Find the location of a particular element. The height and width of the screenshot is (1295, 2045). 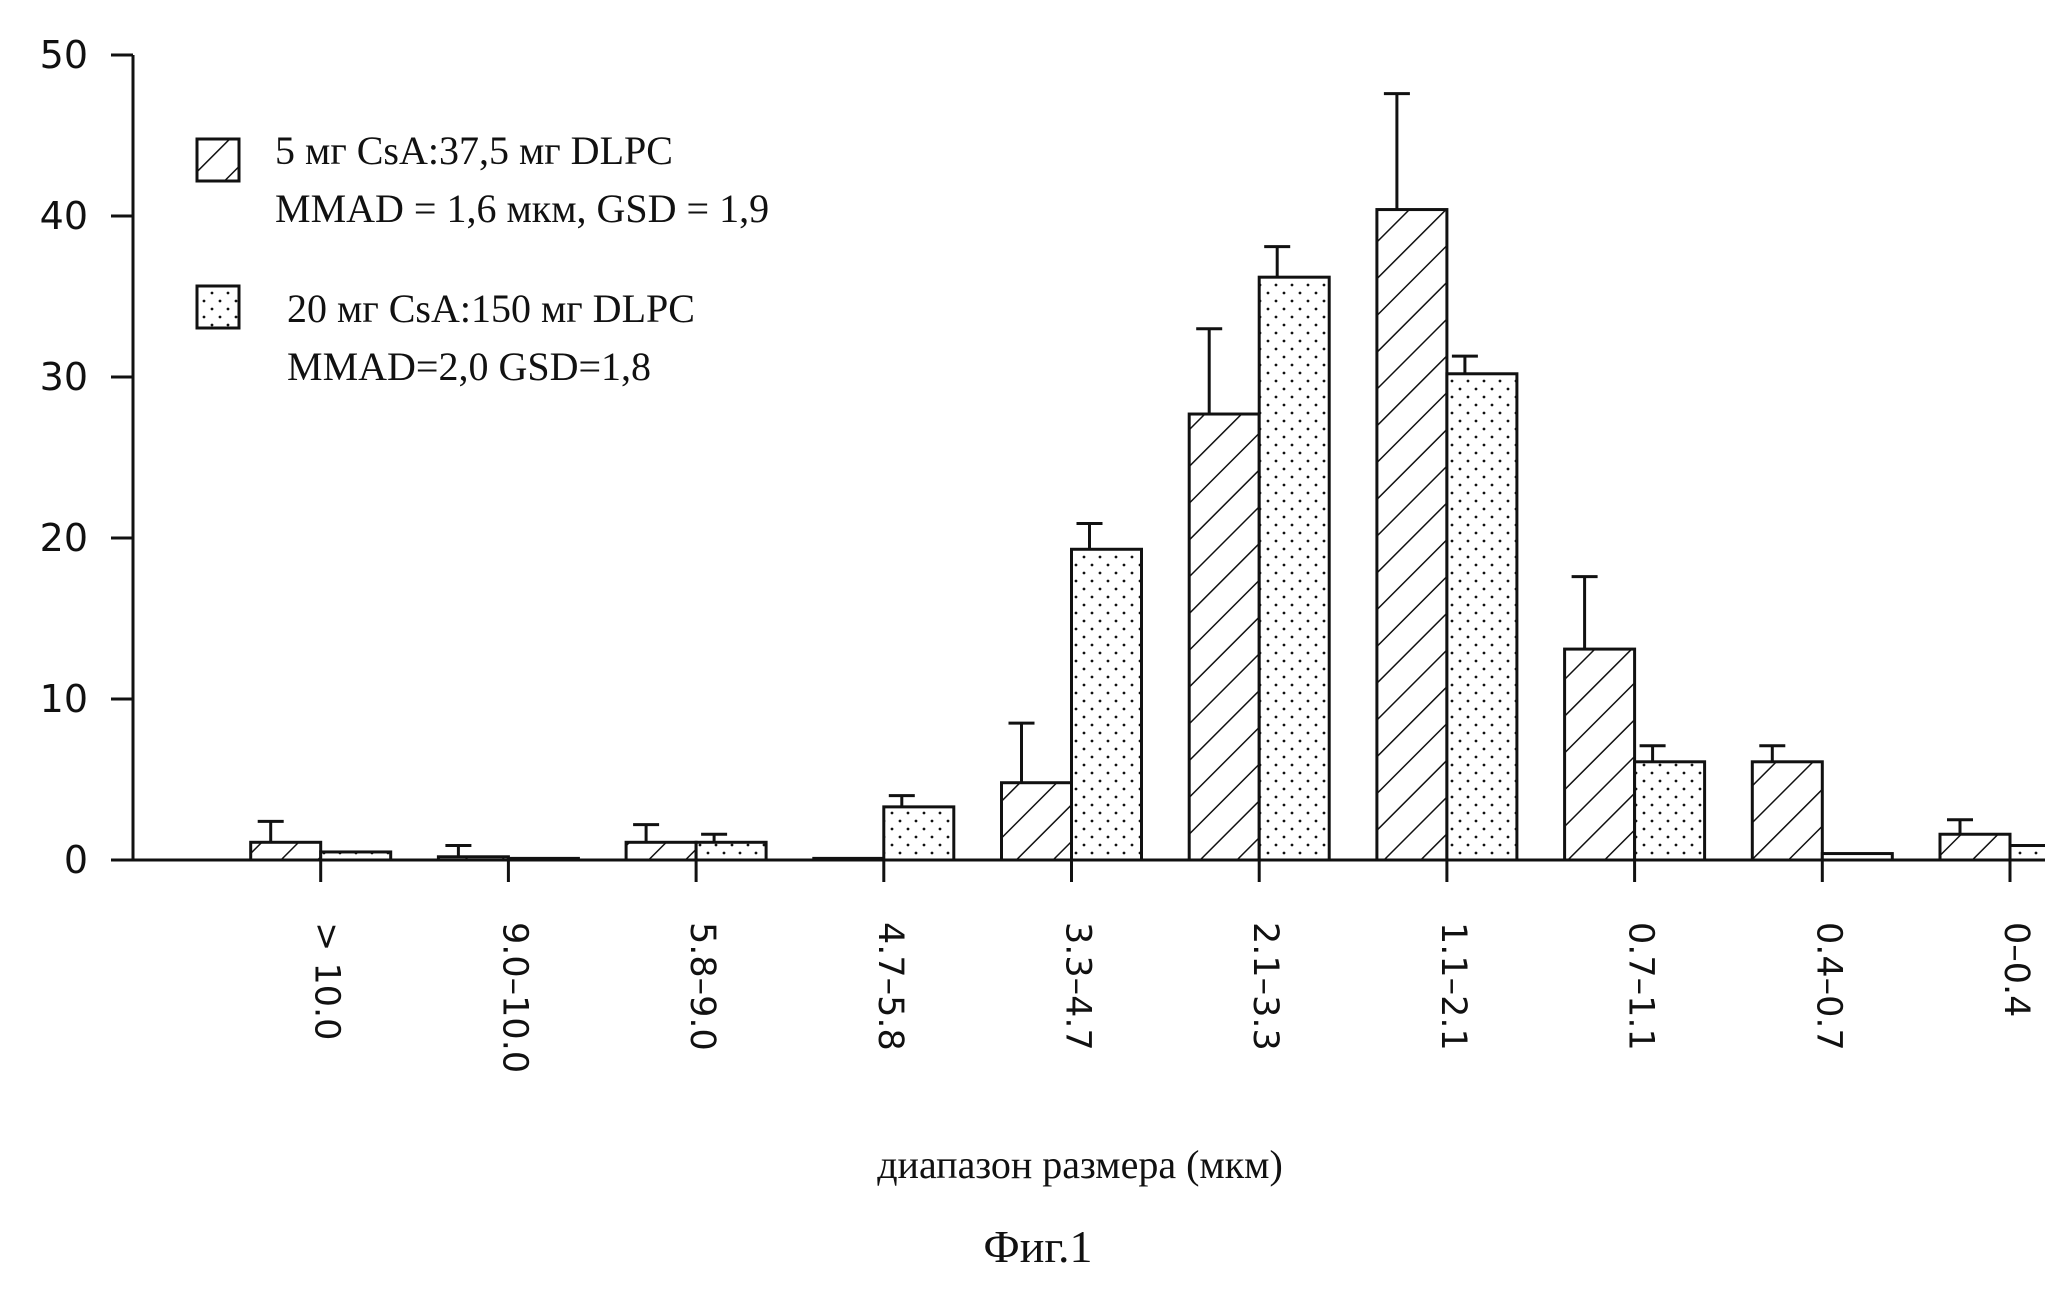

y-tick-label: 40 is located at coordinates (64, 216).